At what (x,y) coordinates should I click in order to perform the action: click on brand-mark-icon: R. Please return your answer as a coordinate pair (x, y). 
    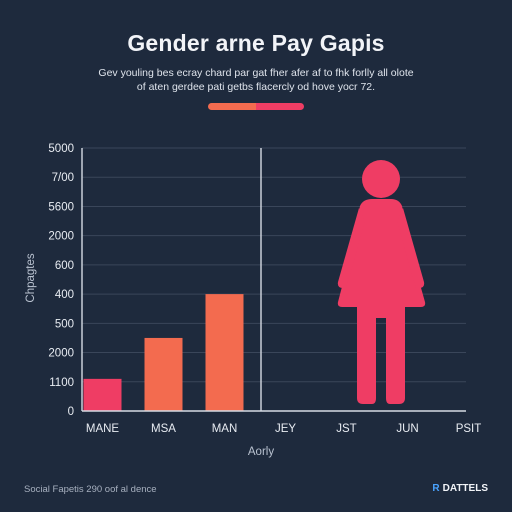
    Looking at the image, I should click on (436, 488).